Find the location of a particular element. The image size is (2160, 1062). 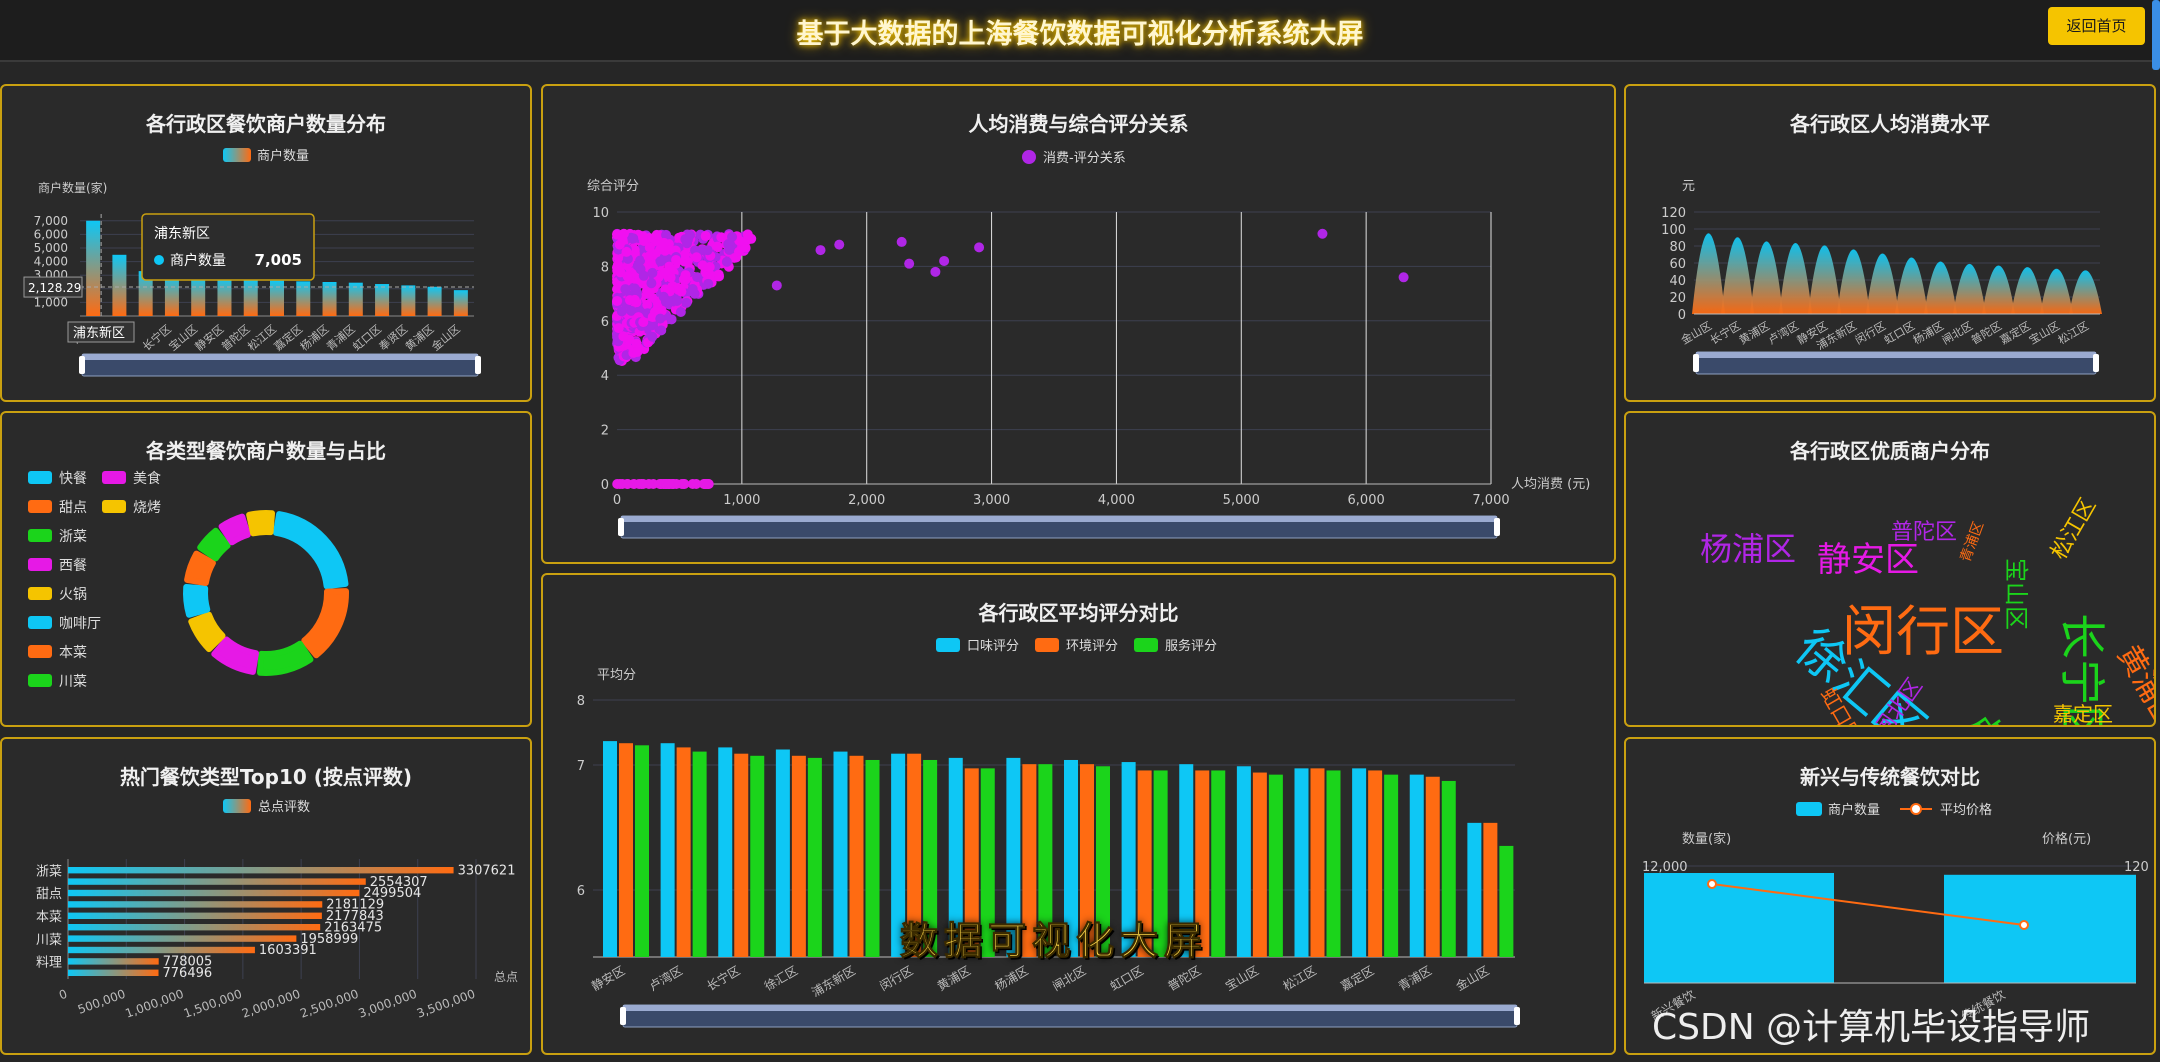

word: 普陀区 is located at coordinates (1924, 532).